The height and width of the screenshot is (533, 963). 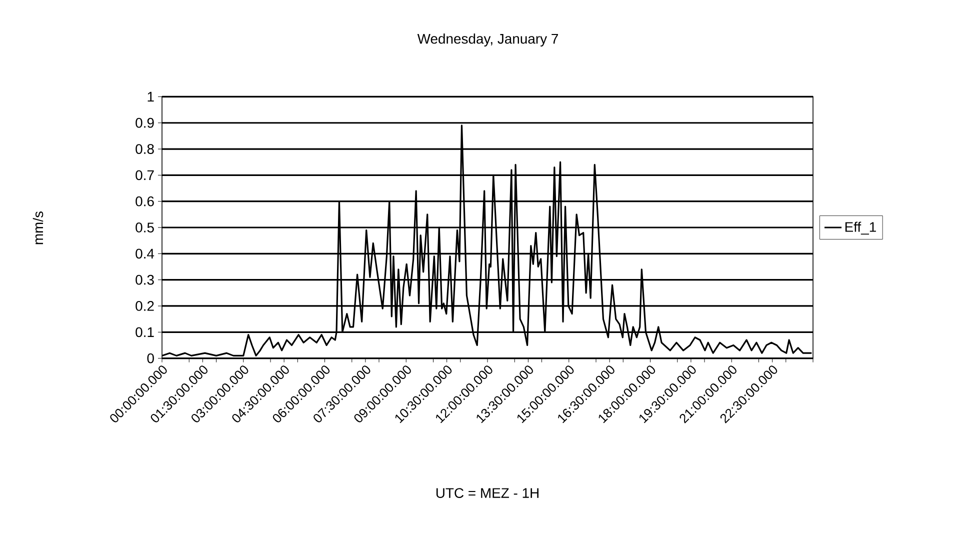 What do you see at coordinates (487, 493) in the screenshot?
I see `x-axis-title: UTC = MEZ - 1H` at bounding box center [487, 493].